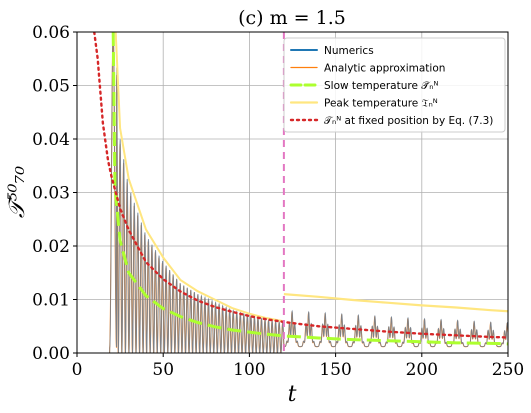 This screenshot has width=531, height=413. What do you see at coordinates (51, 140) in the screenshot?
I see `y-tick-label: 0.04` at bounding box center [51, 140].